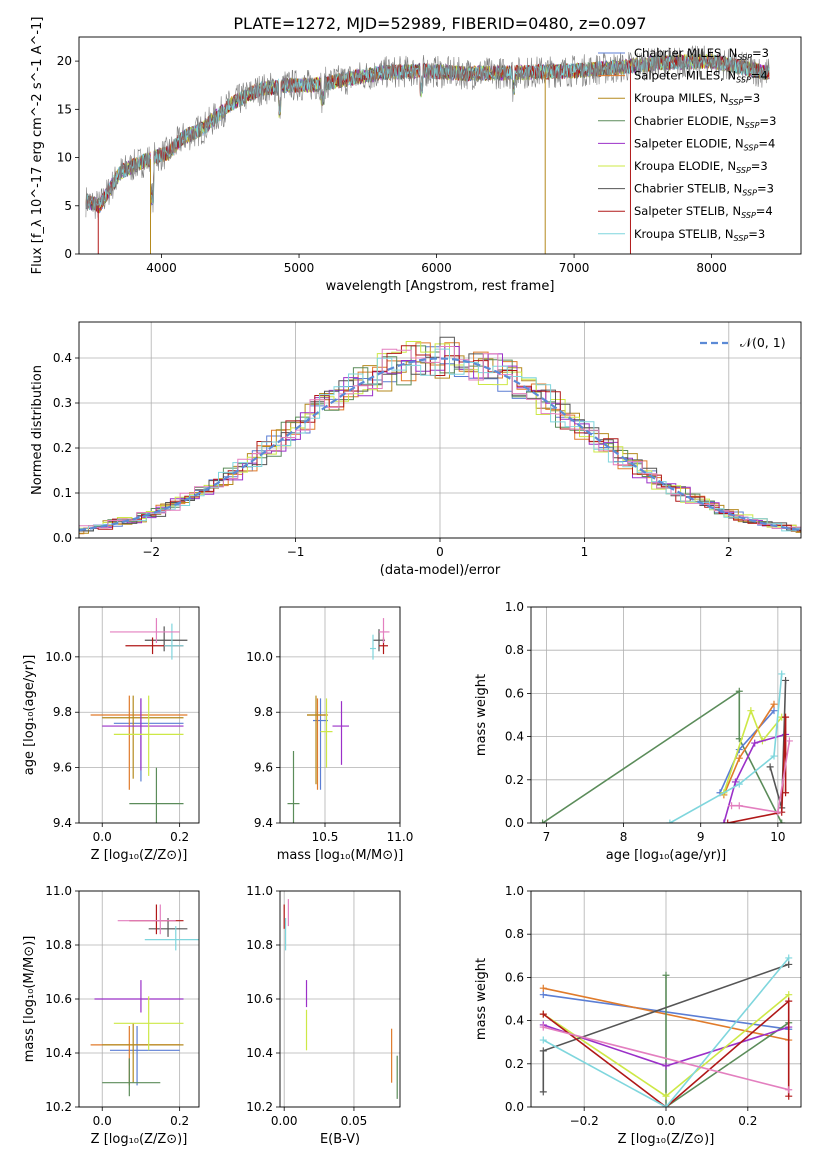 The image size is (819, 1170). Describe the element at coordinates (161, 268) in the screenshot. I see `x-tick-label: 4000` at that location.